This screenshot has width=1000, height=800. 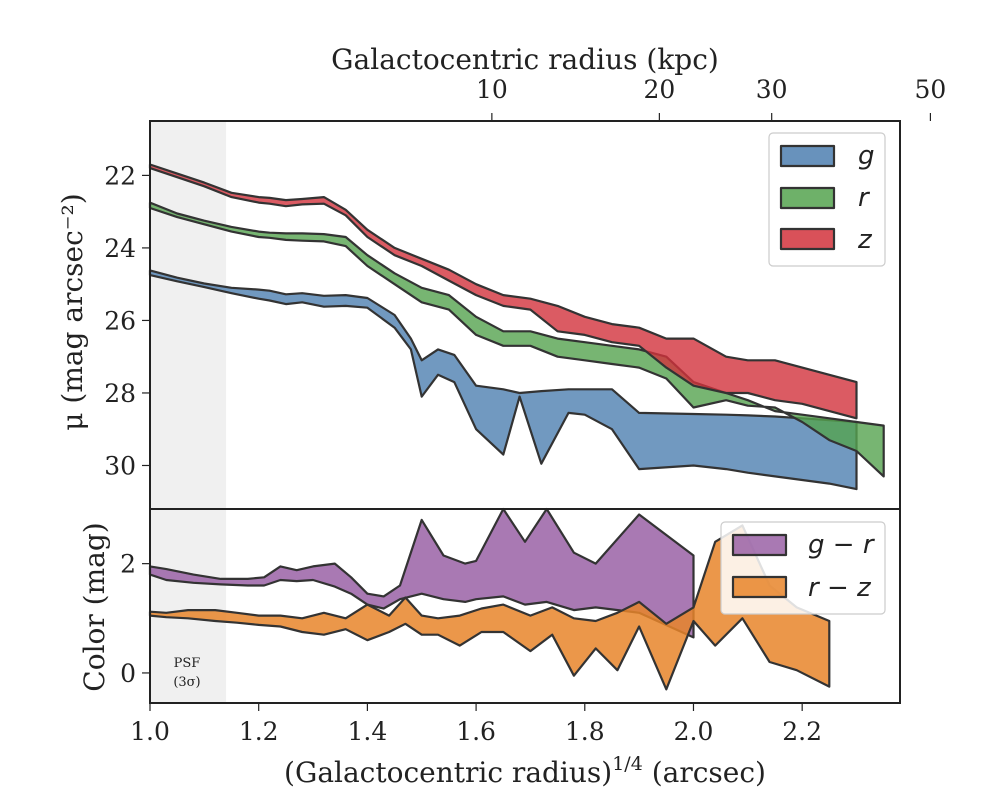 What do you see at coordinates (368, 731) in the screenshot?
I see `xtick-label-bottom-1.4: 1.4` at bounding box center [368, 731].